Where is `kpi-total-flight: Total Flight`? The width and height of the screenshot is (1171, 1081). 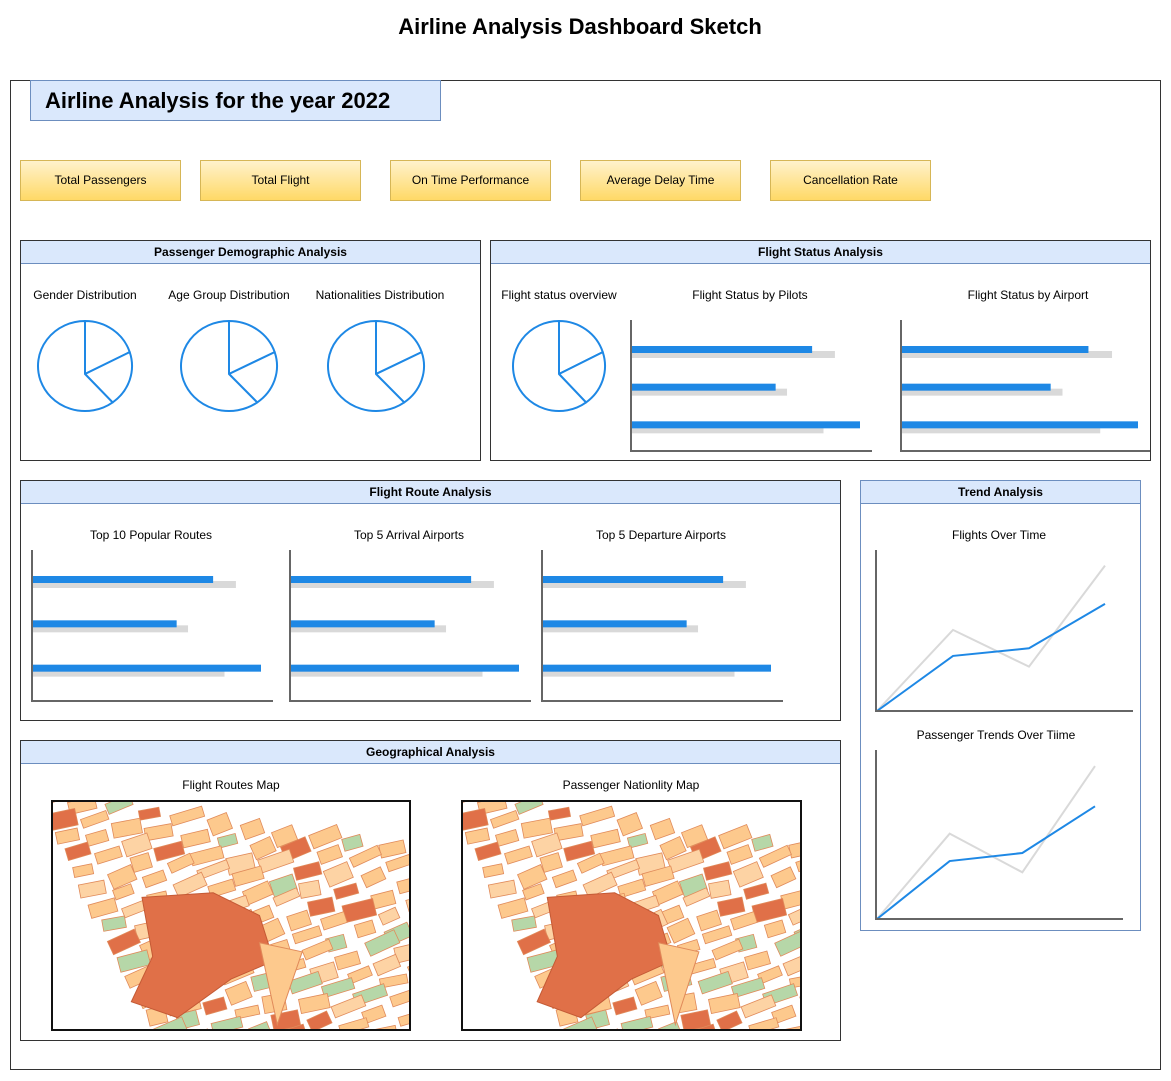 kpi-total-flight: Total Flight is located at coordinates (280, 180).